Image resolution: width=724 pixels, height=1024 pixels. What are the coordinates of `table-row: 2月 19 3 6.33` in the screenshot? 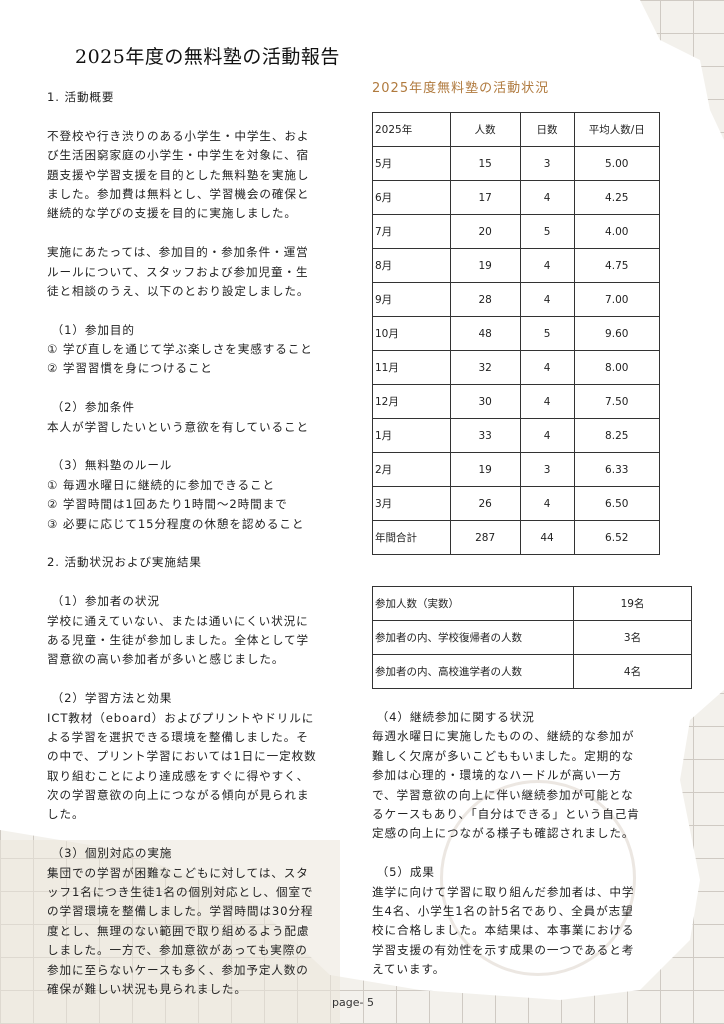 It's located at (516, 469).